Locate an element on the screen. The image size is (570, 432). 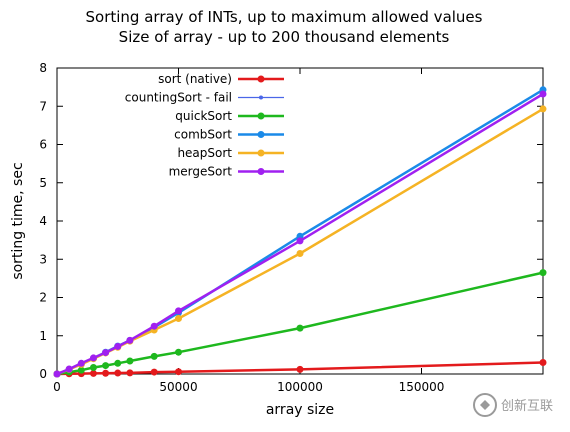
watermark-logo-mark is located at coordinates (485, 405).